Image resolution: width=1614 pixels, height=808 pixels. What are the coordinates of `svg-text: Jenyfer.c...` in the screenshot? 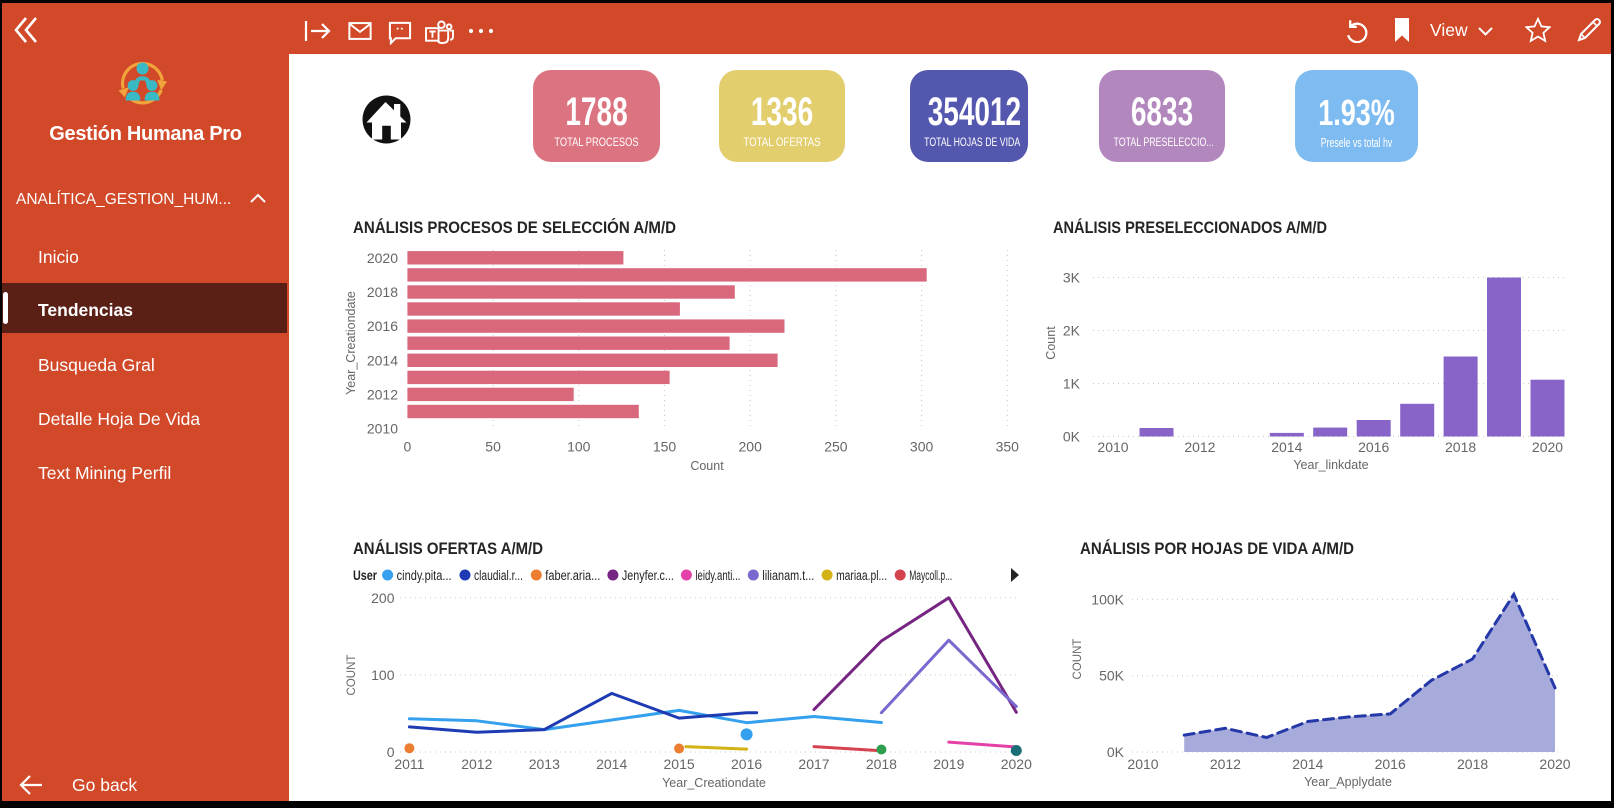 It's located at (648, 575).